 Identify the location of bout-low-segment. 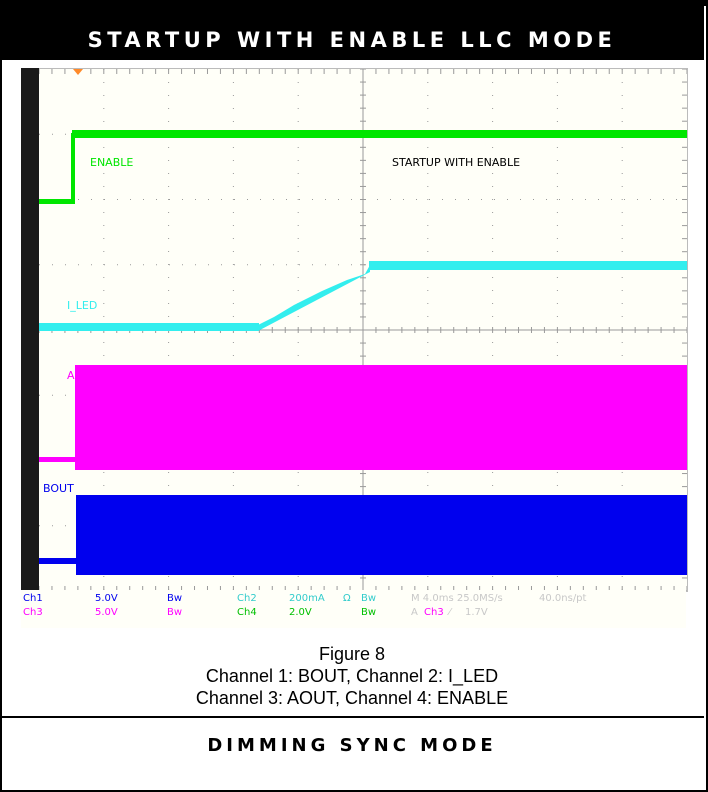
(58, 561).